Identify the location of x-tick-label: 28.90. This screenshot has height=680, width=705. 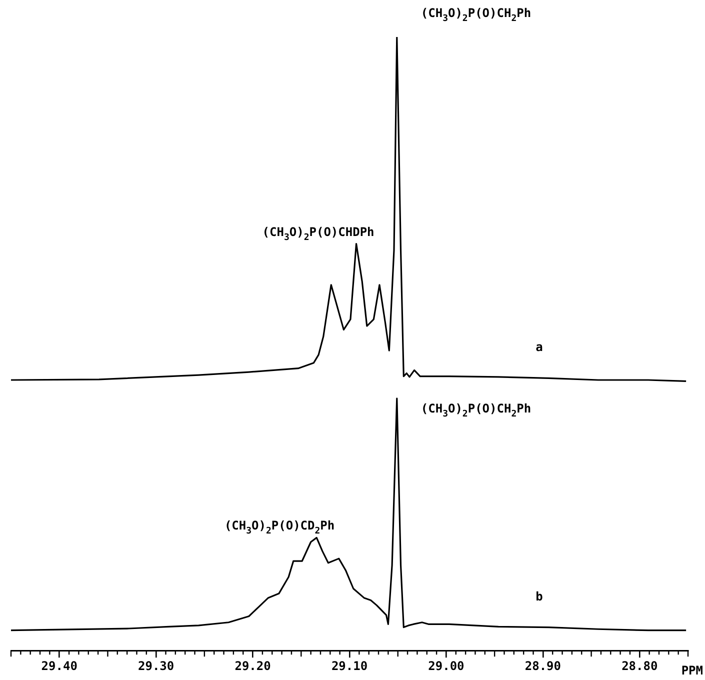
(542, 665).